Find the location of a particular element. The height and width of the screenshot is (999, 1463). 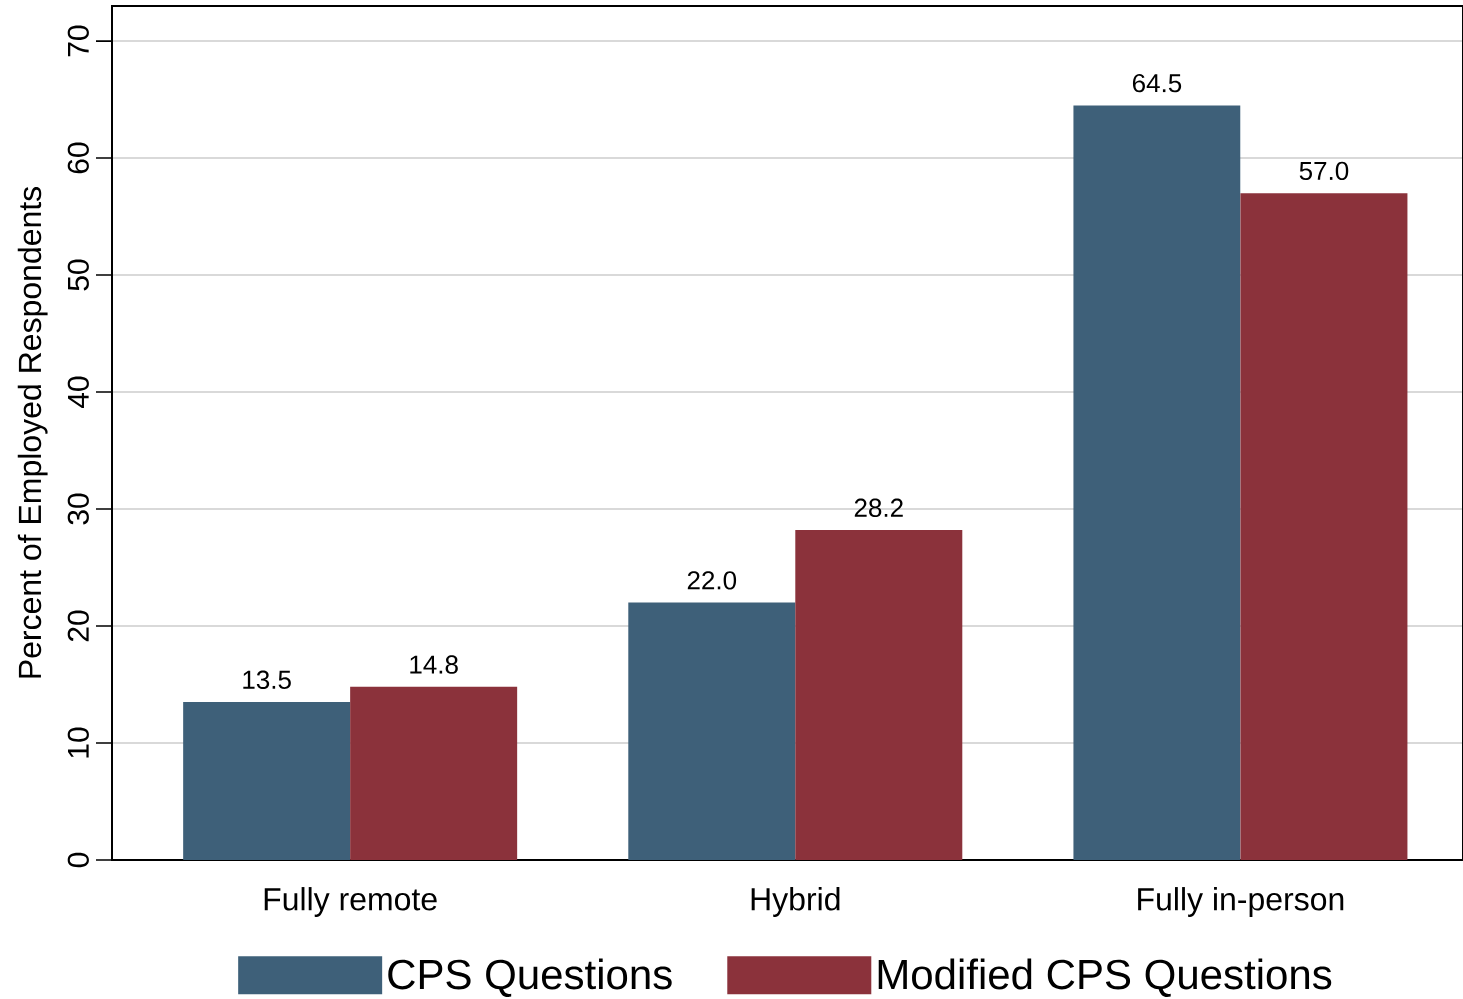

y-axis-title: Percent of Employed Respondents is located at coordinates (32, 432).